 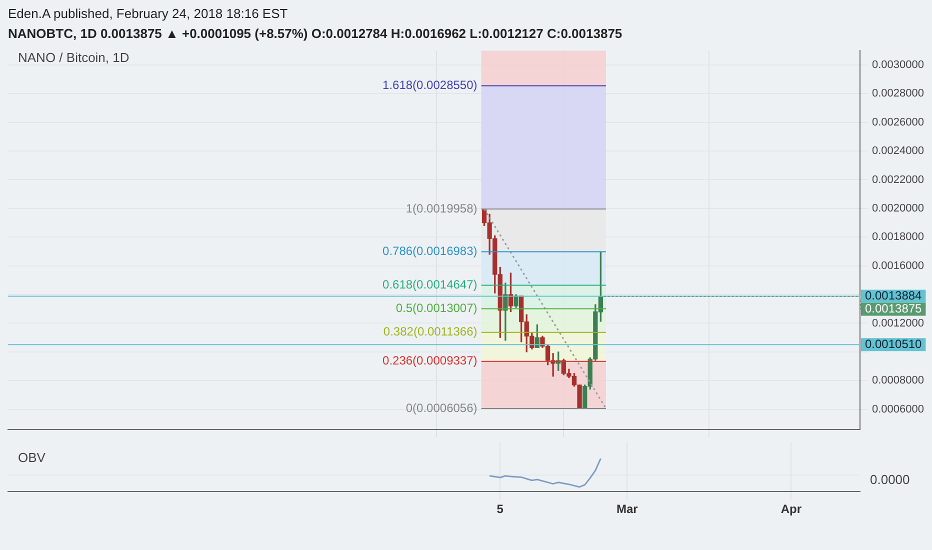 I want to click on ref-line-label: 1.618(0.0028550), so click(x=430, y=85).